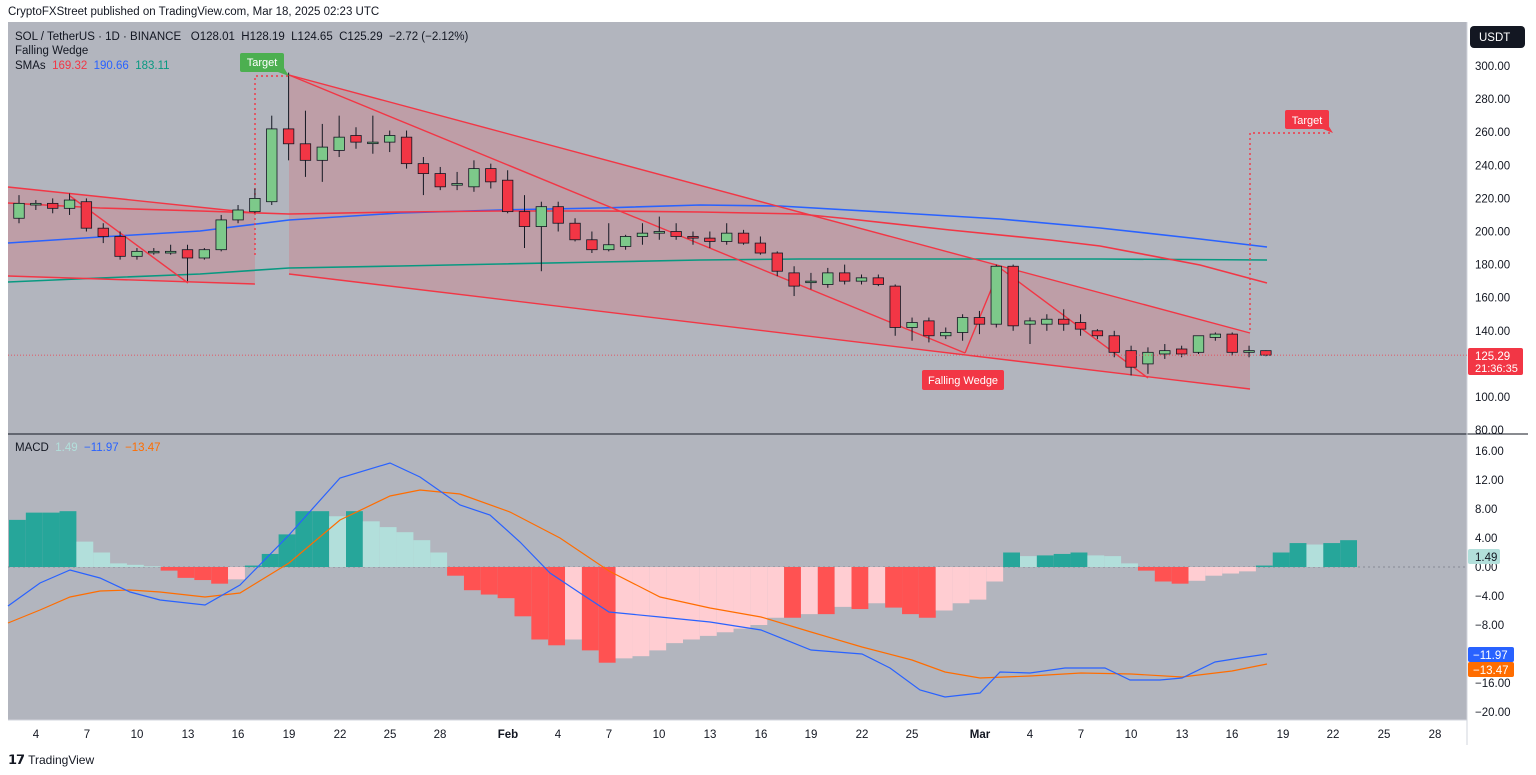 Image resolution: width=1536 pixels, height=775 pixels. Describe the element at coordinates (1492, 166) in the screenshot. I see `price-tick-label: 240.00` at that location.